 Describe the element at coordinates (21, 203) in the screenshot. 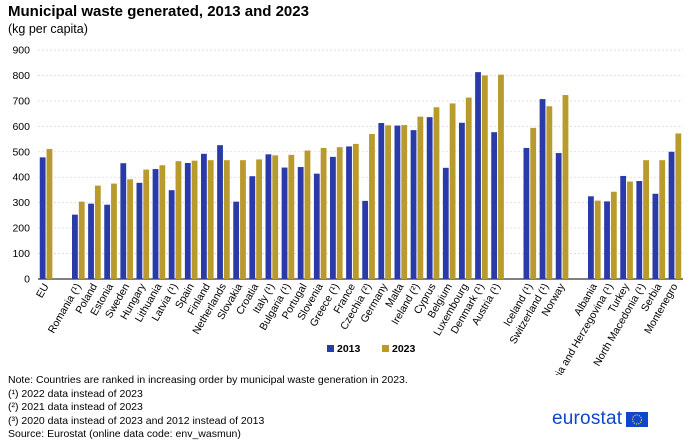

I see `y-tick-label: 300` at that location.